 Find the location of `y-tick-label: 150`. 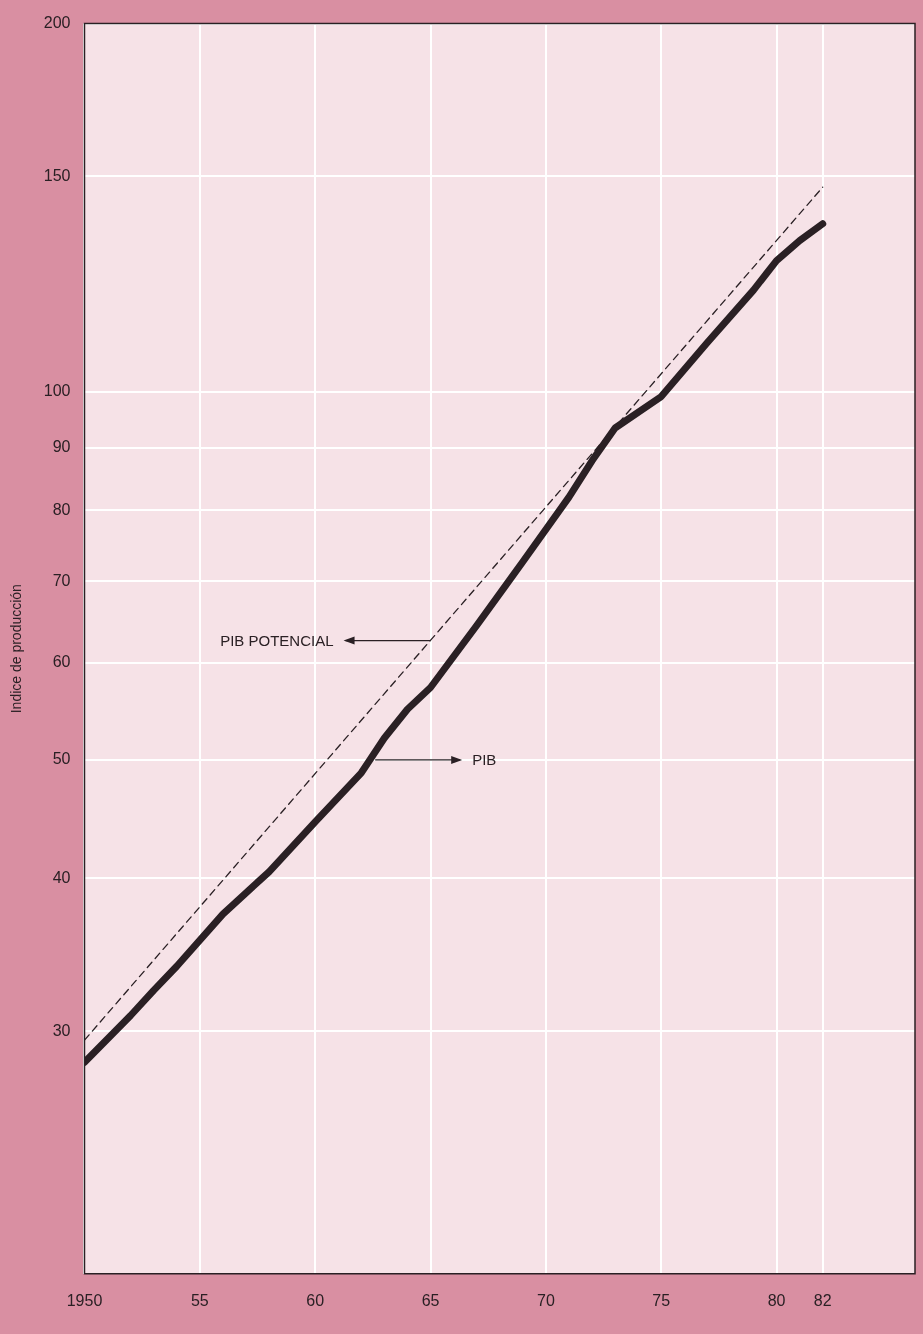

y-tick-label: 150 is located at coordinates (57, 175).